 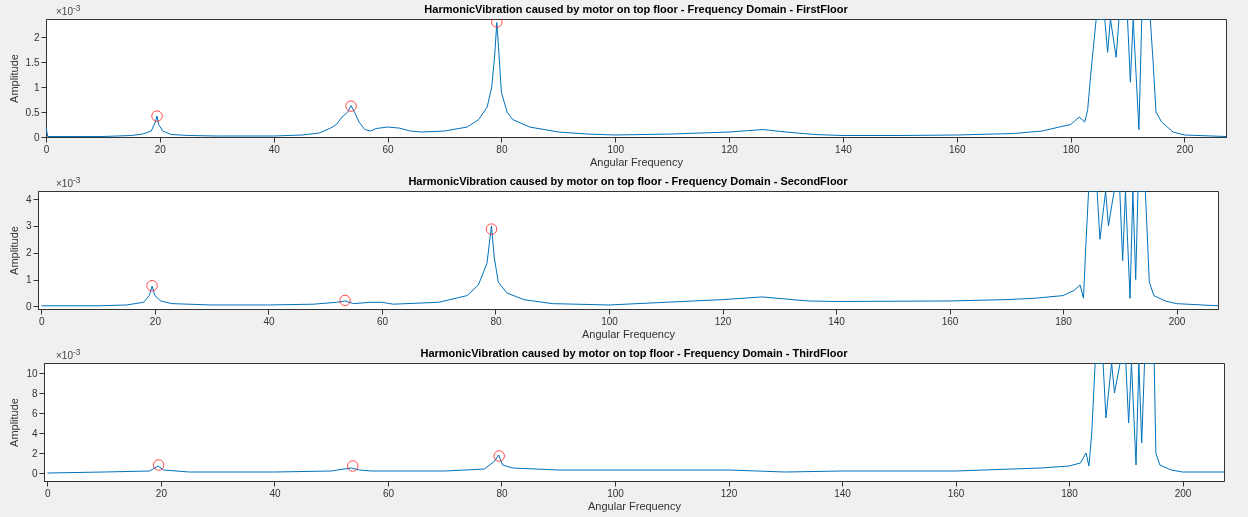 What do you see at coordinates (32, 373) in the screenshot?
I see `y-tick-label: 10` at bounding box center [32, 373].